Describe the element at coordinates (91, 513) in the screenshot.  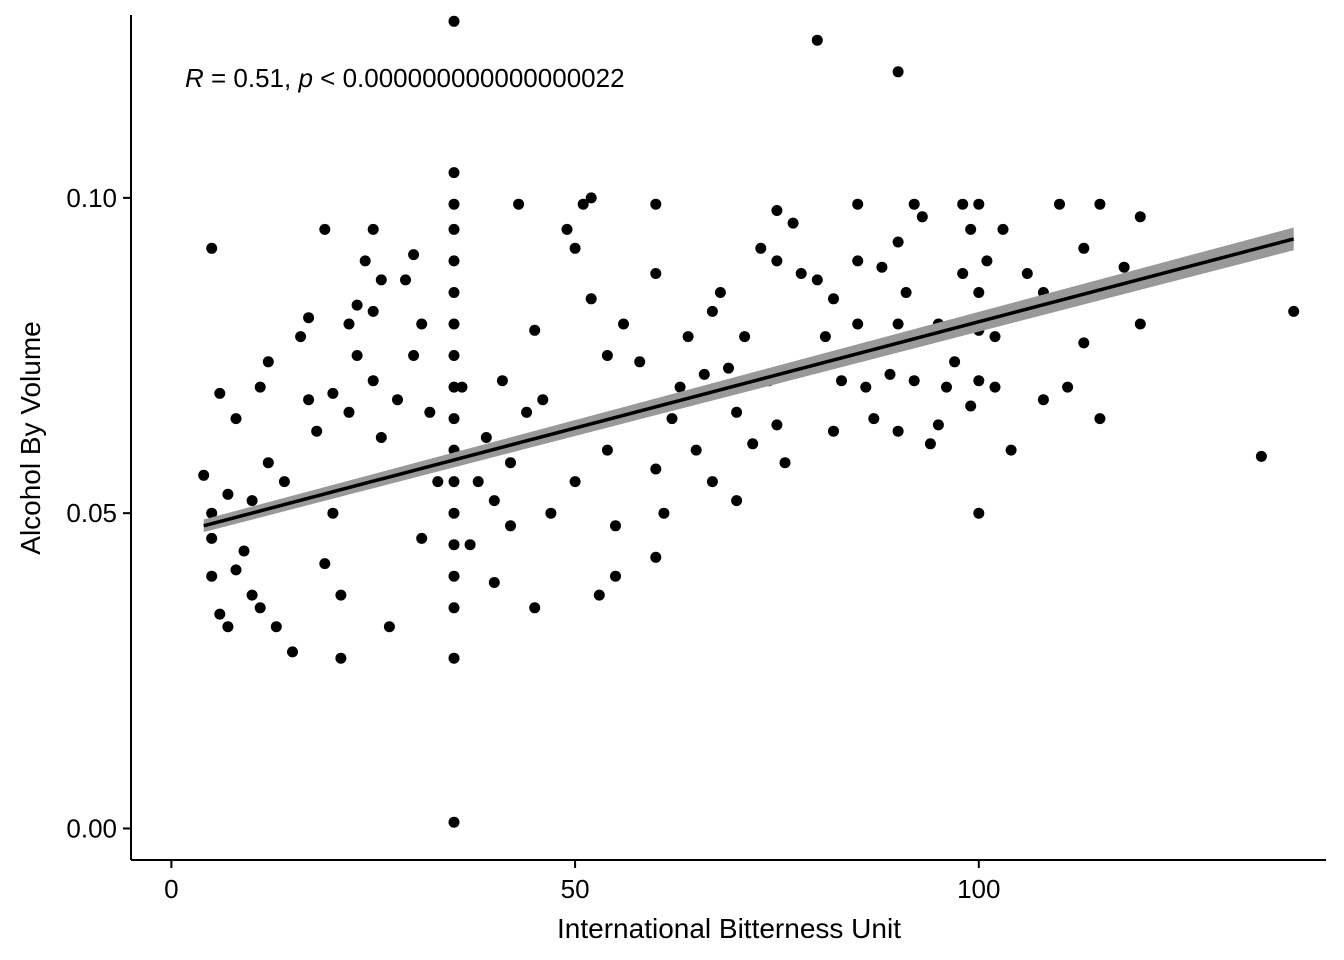
I see `y-tick-label: 0.05` at that location.